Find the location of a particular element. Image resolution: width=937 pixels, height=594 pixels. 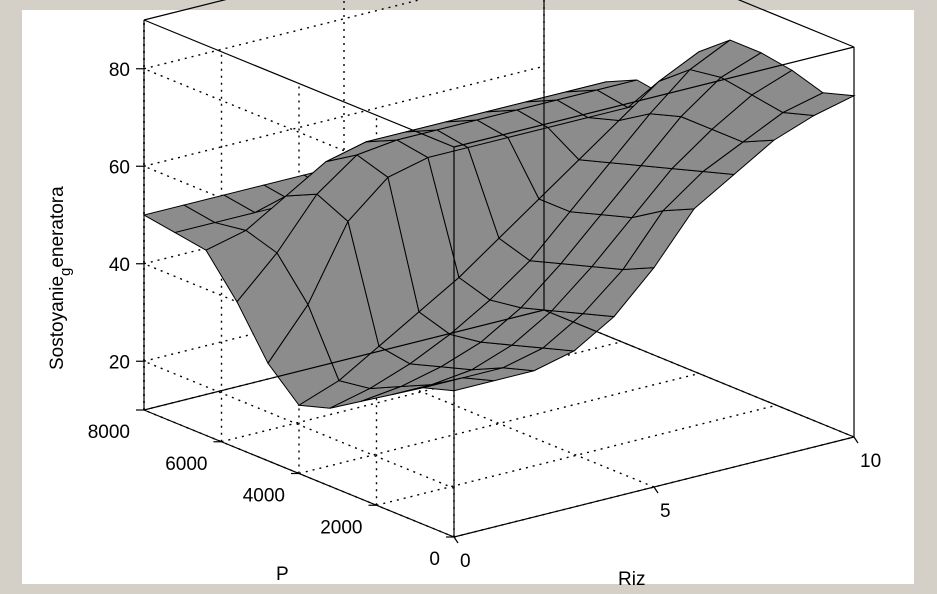

y-tick-label: 4000 is located at coordinates (264, 496).